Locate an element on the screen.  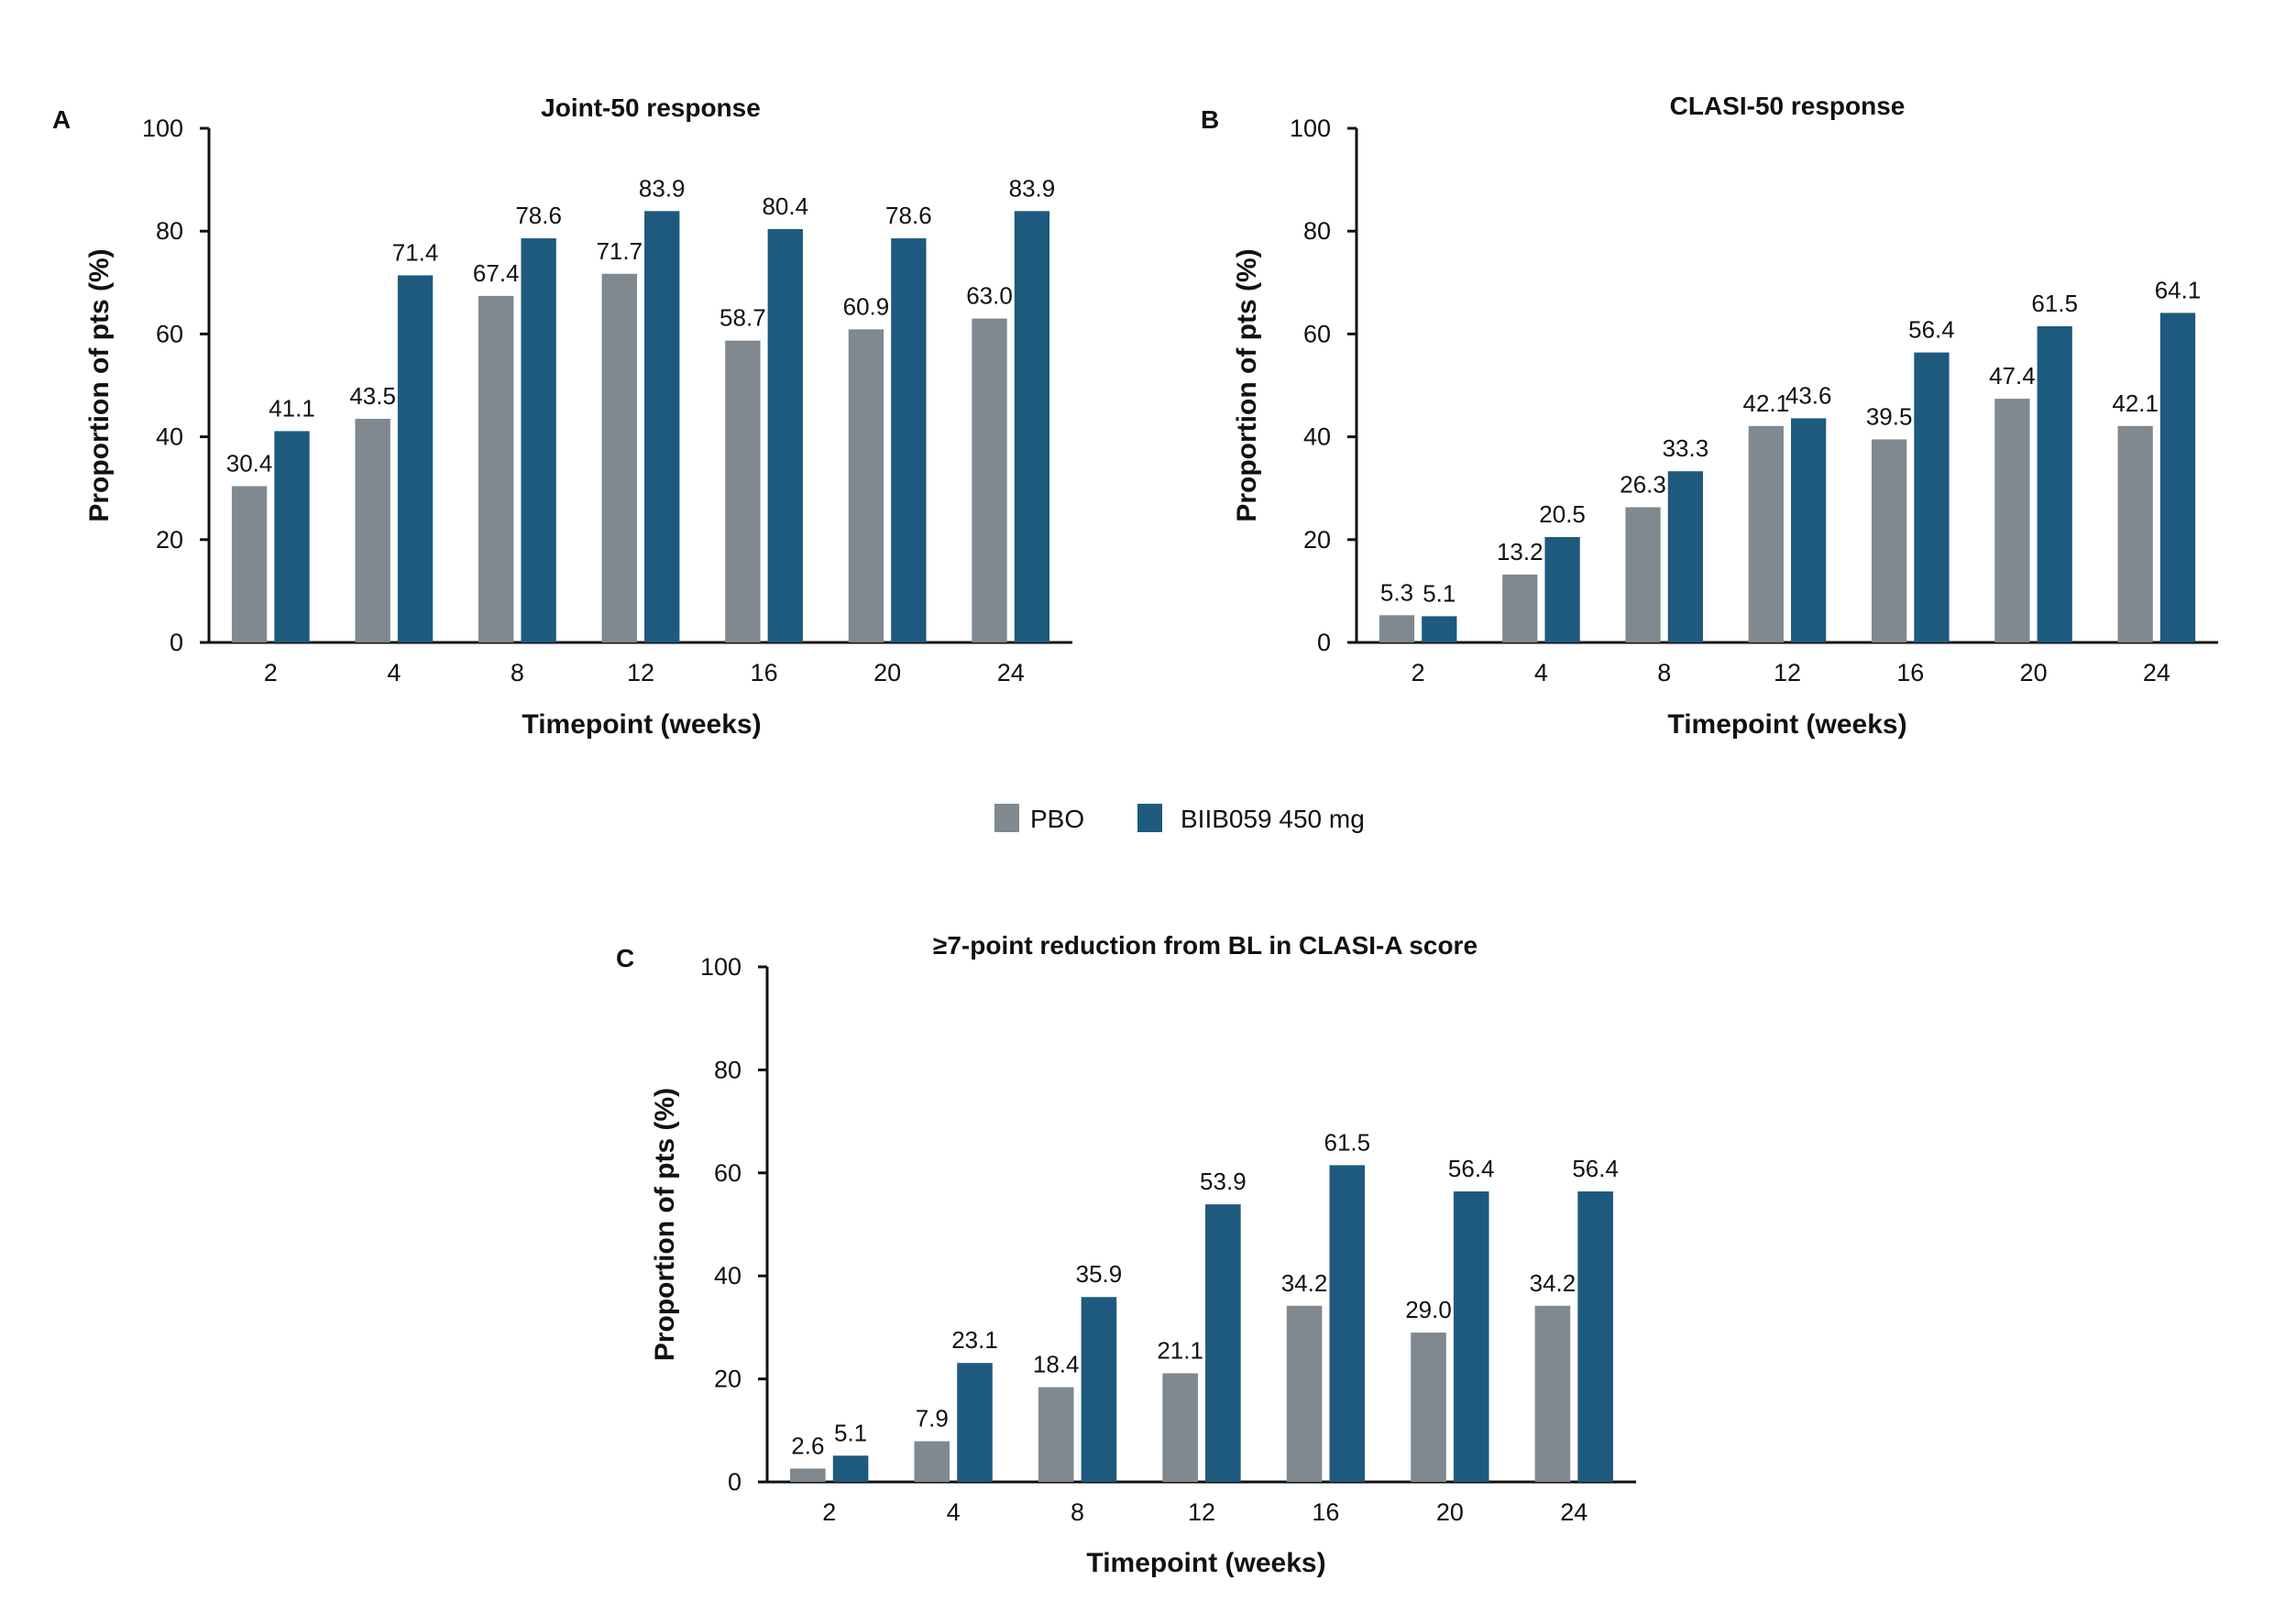
data-label-biib: 78.6 is located at coordinates (908, 215).